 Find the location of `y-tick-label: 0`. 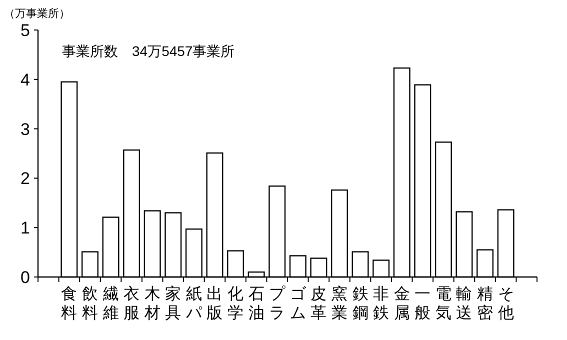

y-tick-label: 0 is located at coordinates (25, 277).